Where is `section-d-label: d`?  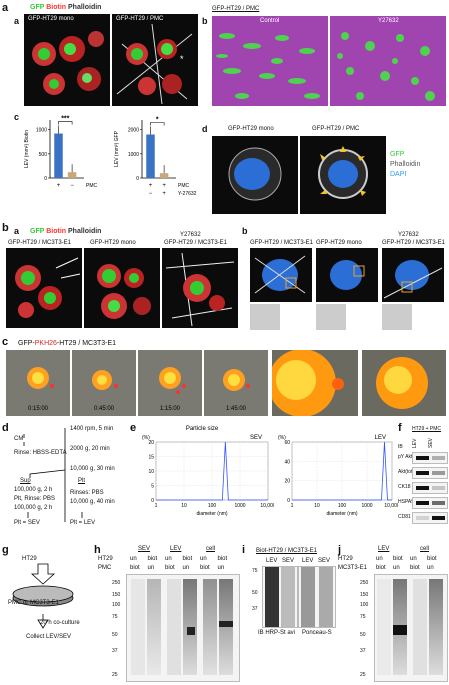 section-d-label: d is located at coordinates (5, 428).